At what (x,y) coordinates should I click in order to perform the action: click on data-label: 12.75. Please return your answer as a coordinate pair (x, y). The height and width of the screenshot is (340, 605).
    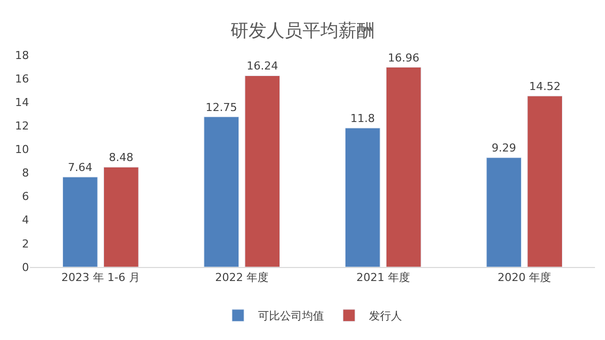
    Looking at the image, I should click on (222, 107).